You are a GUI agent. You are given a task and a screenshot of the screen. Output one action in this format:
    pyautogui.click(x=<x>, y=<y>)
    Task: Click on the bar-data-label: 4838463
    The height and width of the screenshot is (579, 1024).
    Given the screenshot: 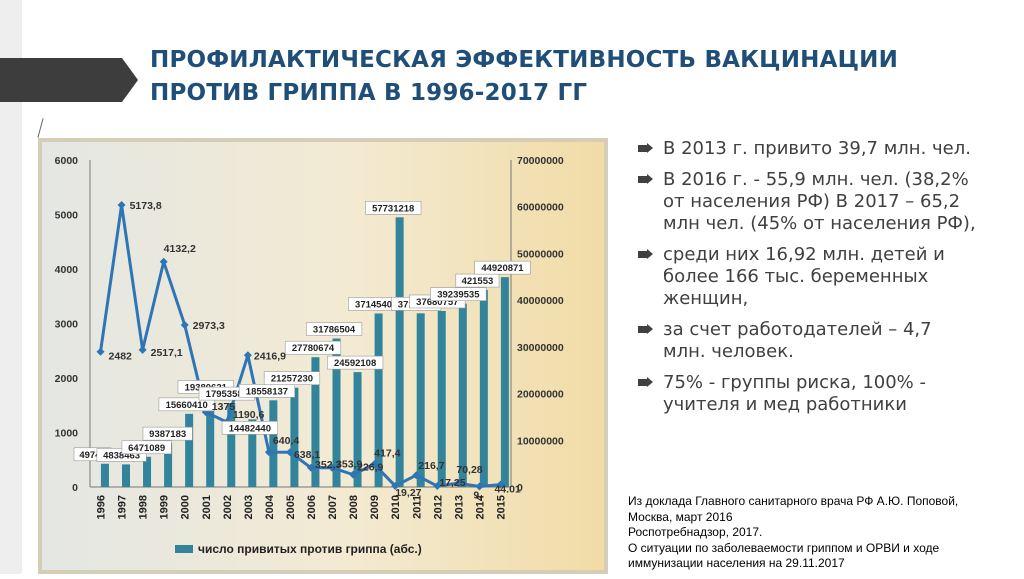 What is the action you would take?
    pyautogui.click(x=121, y=455)
    